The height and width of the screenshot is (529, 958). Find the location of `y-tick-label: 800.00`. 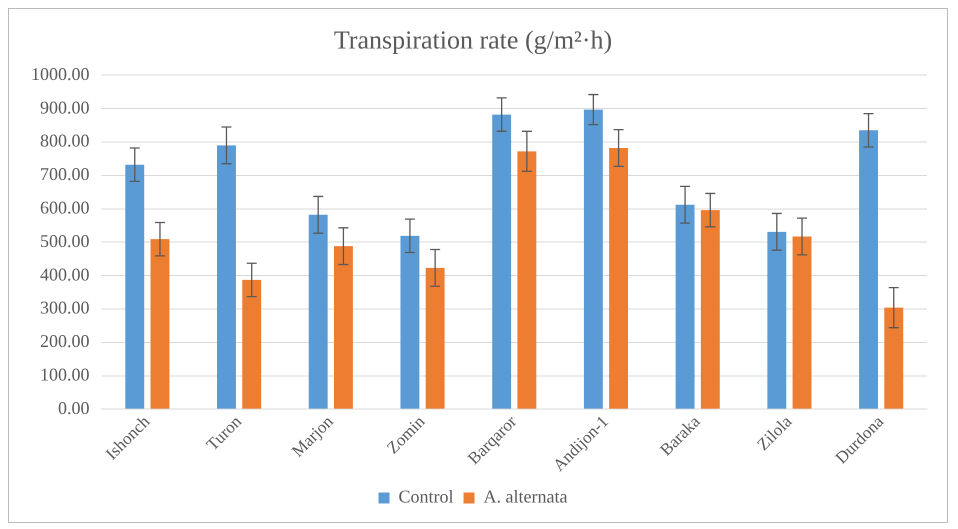

y-tick-label: 800.00 is located at coordinates (65, 140).